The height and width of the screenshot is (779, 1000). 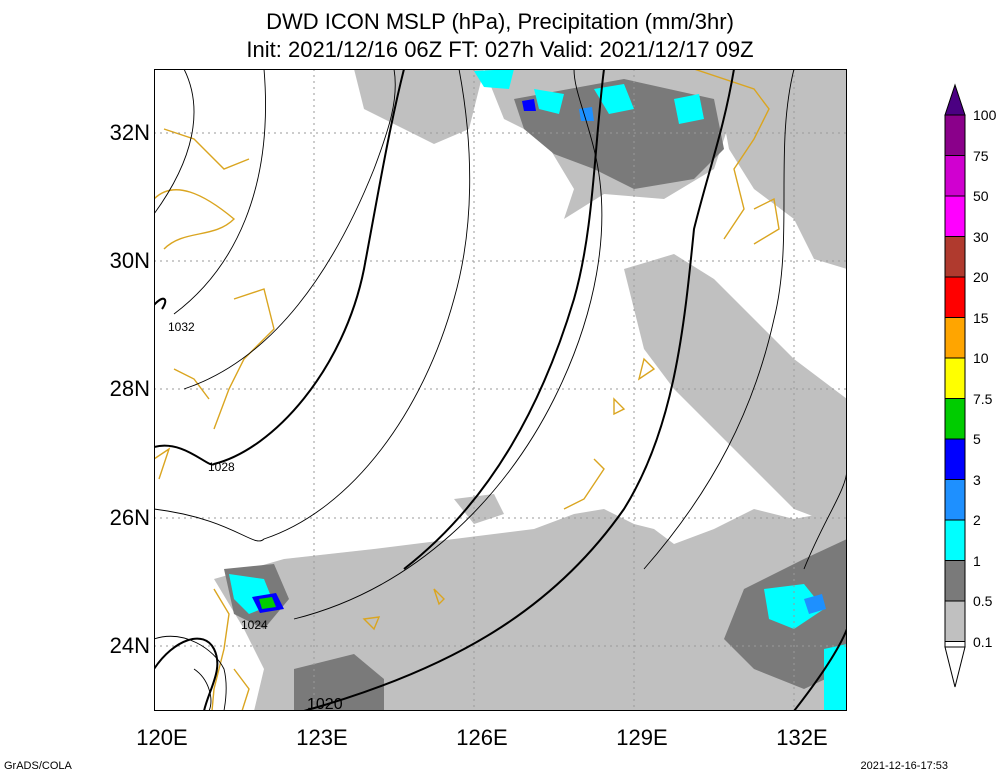 What do you see at coordinates (482, 737) in the screenshot?
I see `lon-label-126e: 126E` at bounding box center [482, 737].